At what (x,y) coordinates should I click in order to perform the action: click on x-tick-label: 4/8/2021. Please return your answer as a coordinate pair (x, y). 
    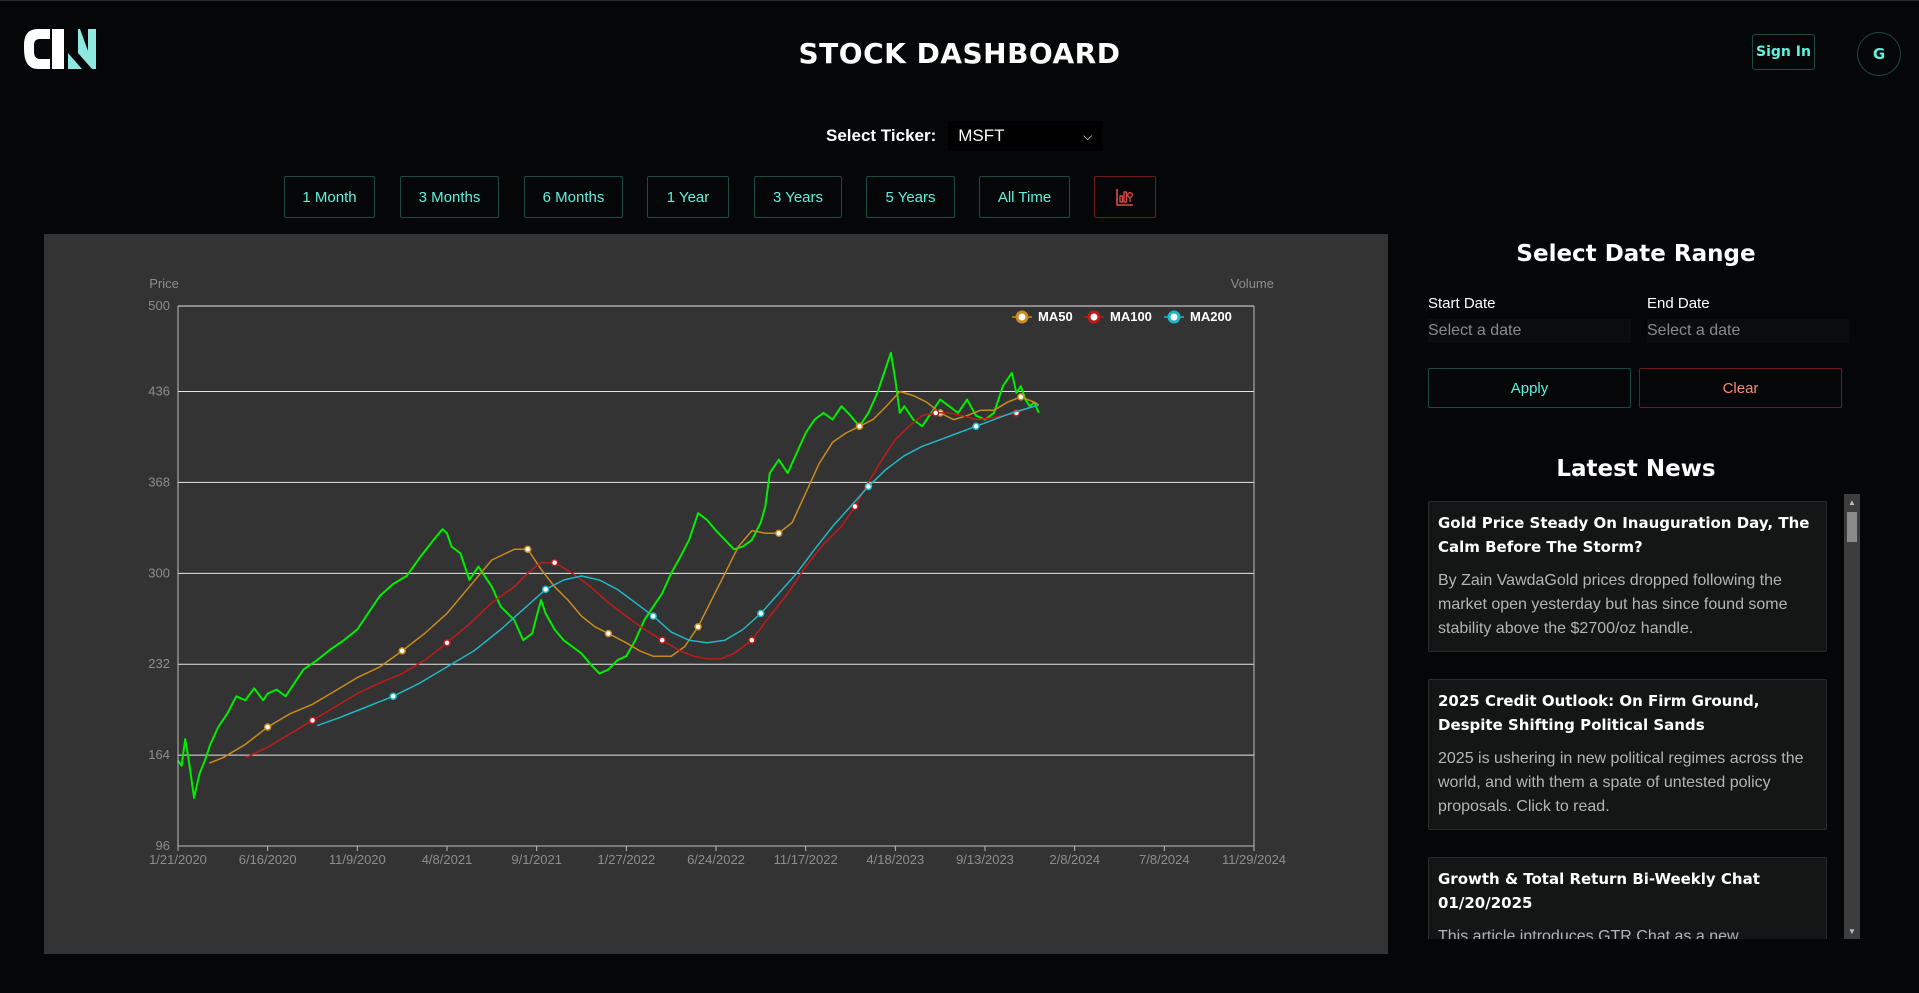
    Looking at the image, I should click on (447, 859).